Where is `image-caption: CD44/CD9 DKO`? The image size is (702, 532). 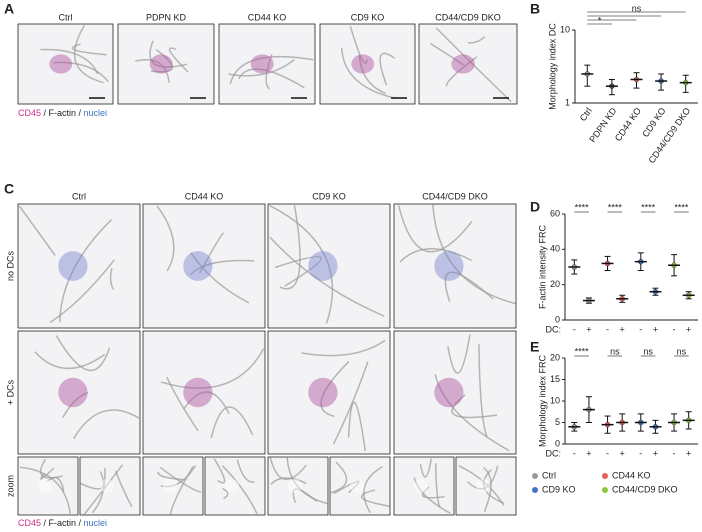
image-caption: CD44/CD9 DKO is located at coordinates (468, 17).